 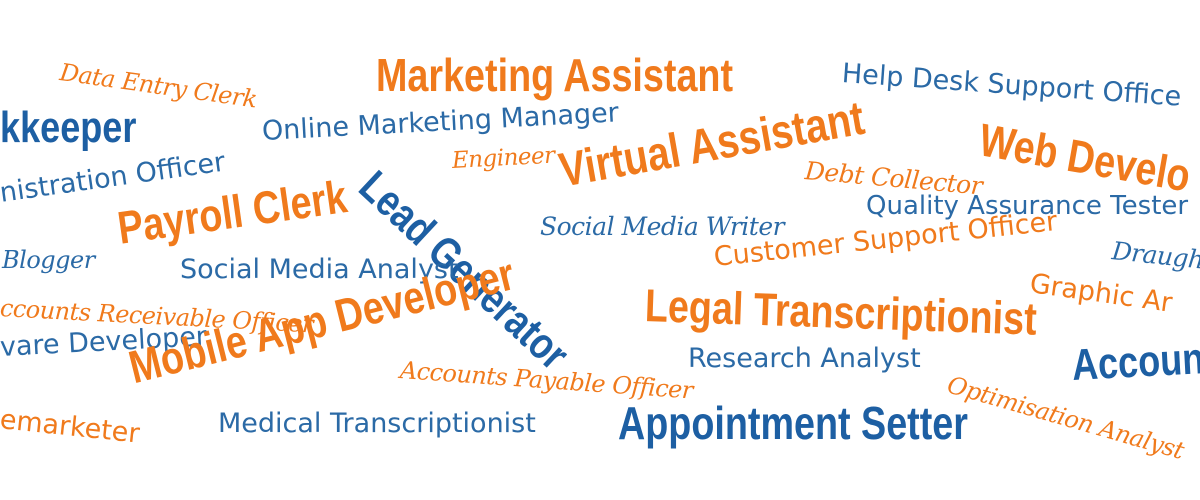 What do you see at coordinates (1155, 255) in the screenshot?
I see `word-draughtsman: Draugh` at bounding box center [1155, 255].